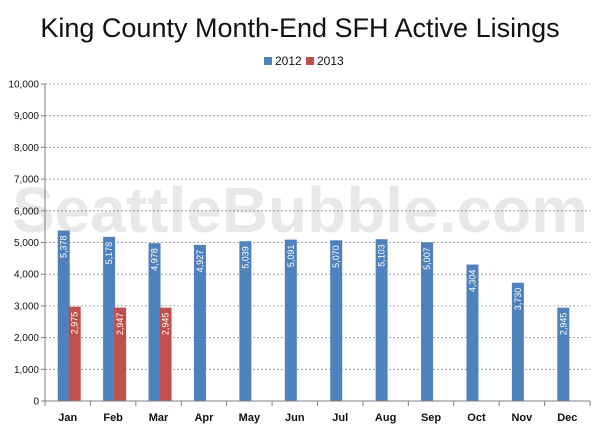 This screenshot has width=600, height=436. I want to click on legend-label-2013: 2013, so click(330, 61).